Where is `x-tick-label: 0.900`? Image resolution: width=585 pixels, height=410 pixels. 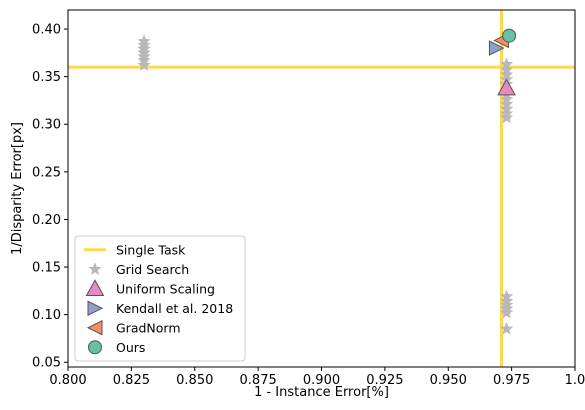
x-tick-label: 0.900 is located at coordinates (321, 380).